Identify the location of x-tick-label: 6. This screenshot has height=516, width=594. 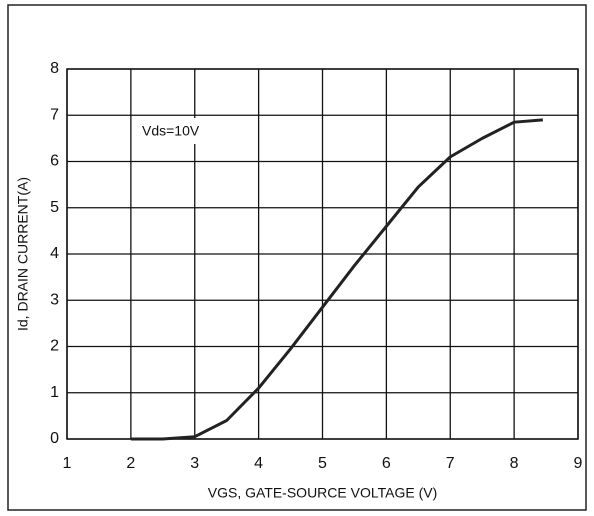
(386, 463).